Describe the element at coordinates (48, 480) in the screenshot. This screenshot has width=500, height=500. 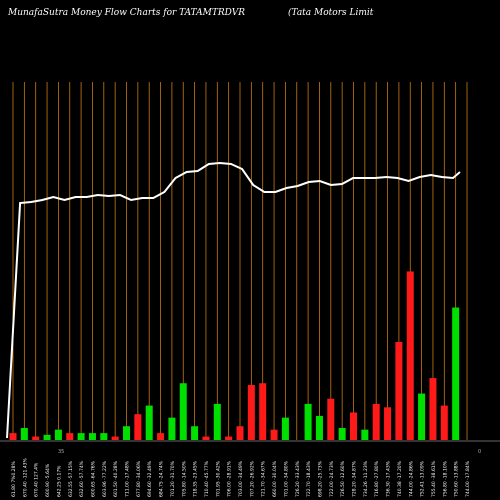
I see `x-tick-label: 600.90 -5.64%` at that location.